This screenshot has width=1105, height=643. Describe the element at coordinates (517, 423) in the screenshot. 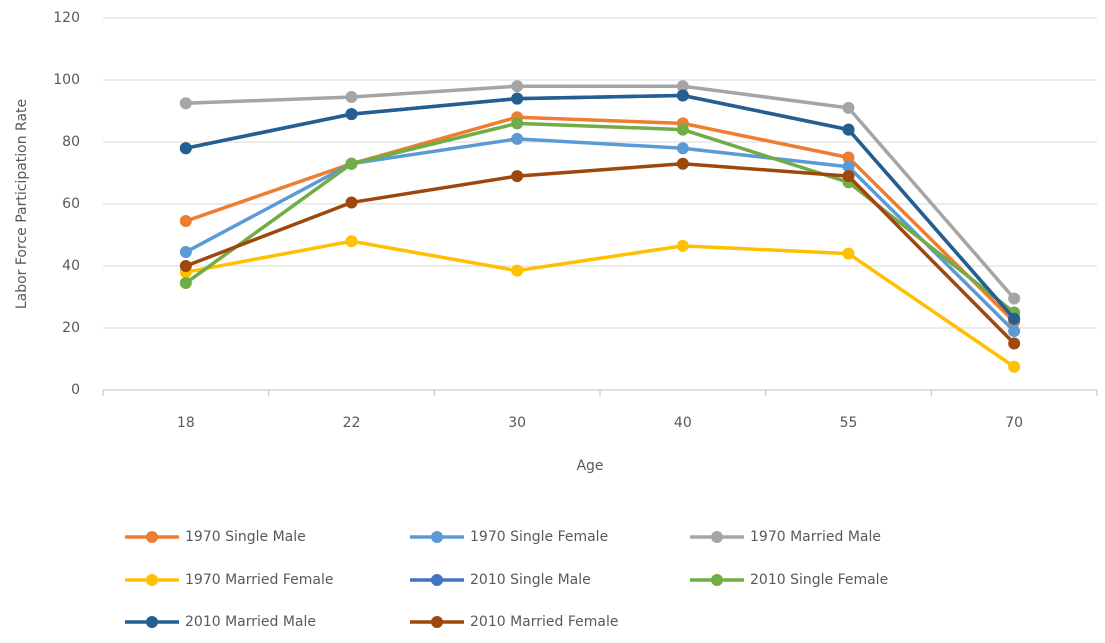

I see `x-tick-label: 30` at that location.